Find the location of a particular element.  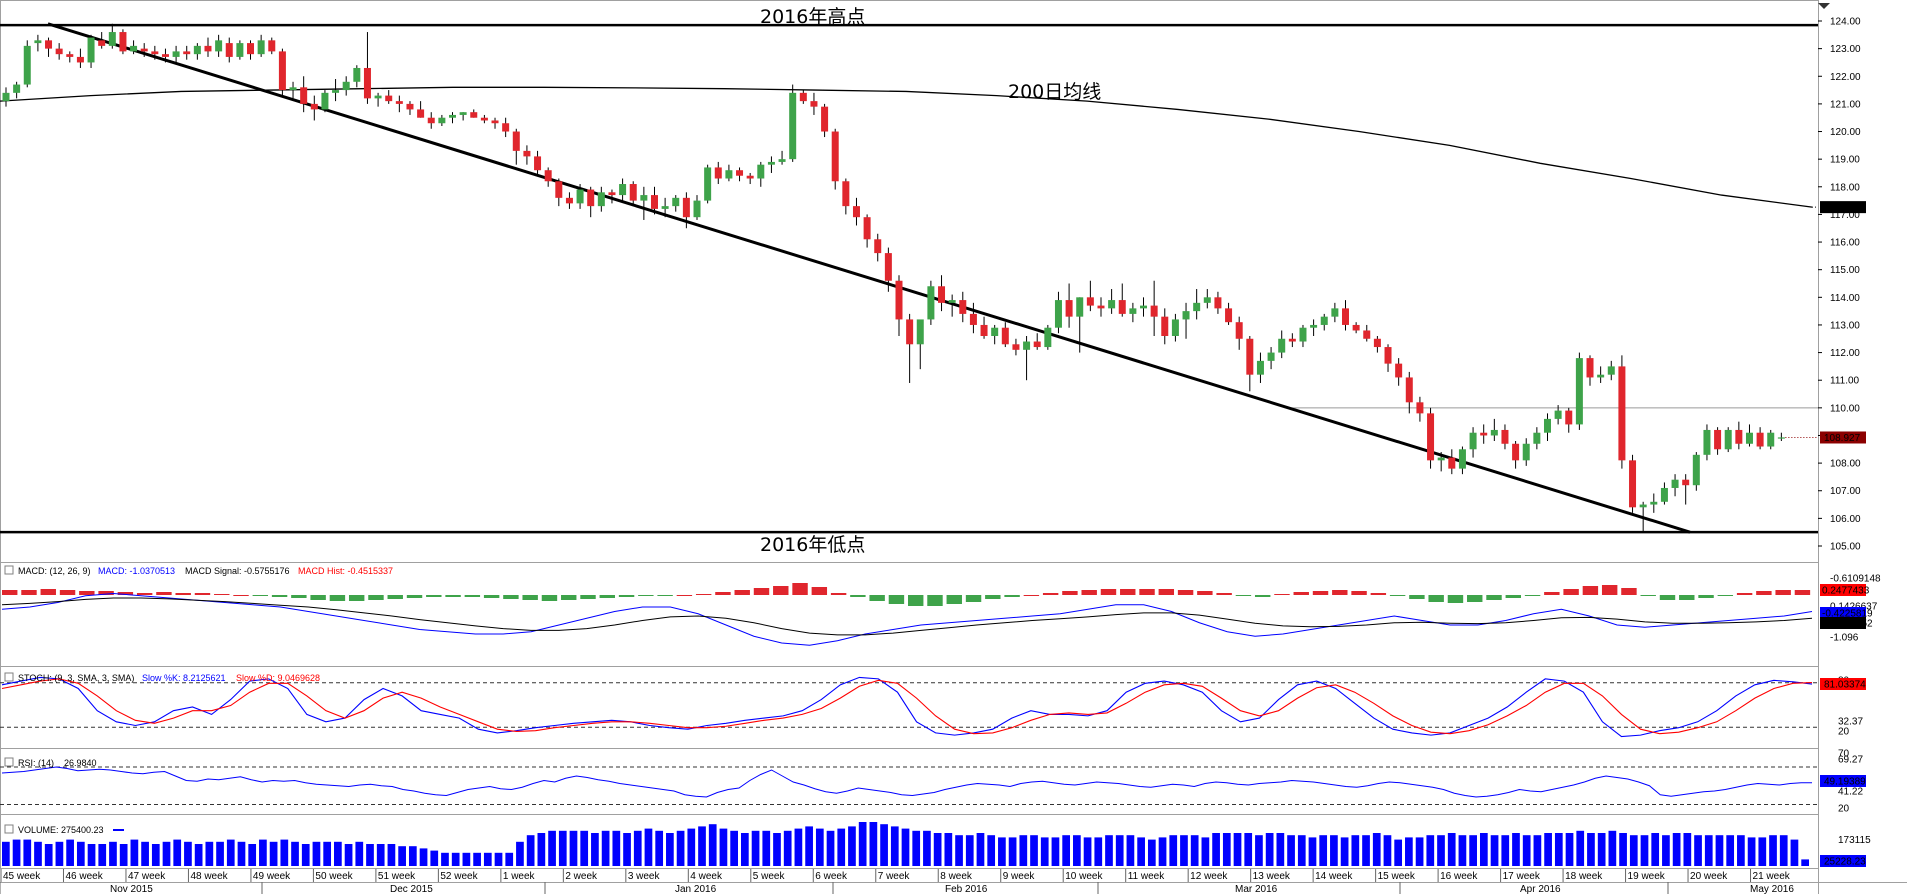

rsi-tick-label: 69.27 is located at coordinates (1850, 760).